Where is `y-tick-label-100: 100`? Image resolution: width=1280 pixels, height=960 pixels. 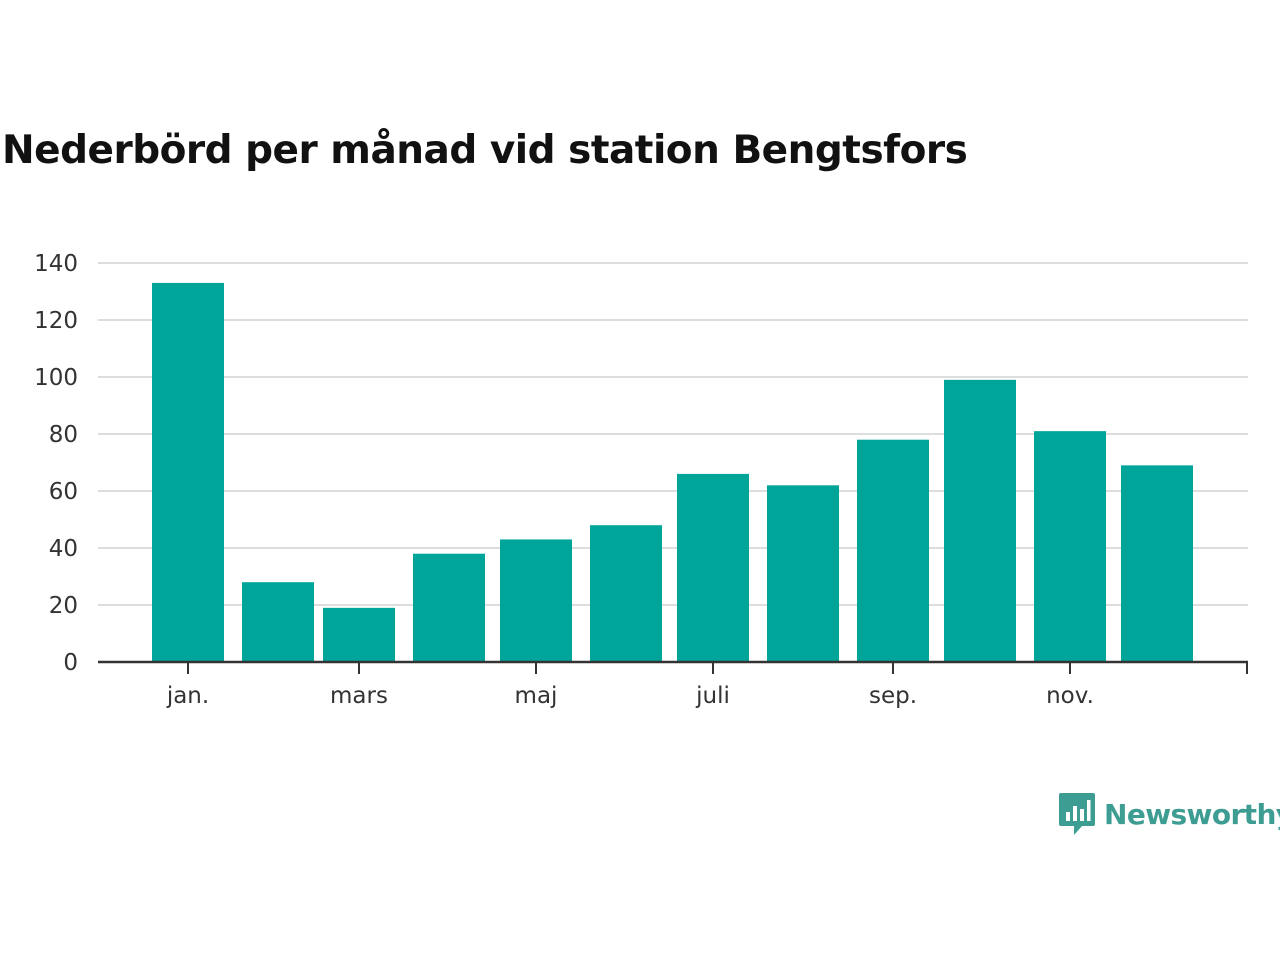 y-tick-label-100: 100 is located at coordinates (56, 378).